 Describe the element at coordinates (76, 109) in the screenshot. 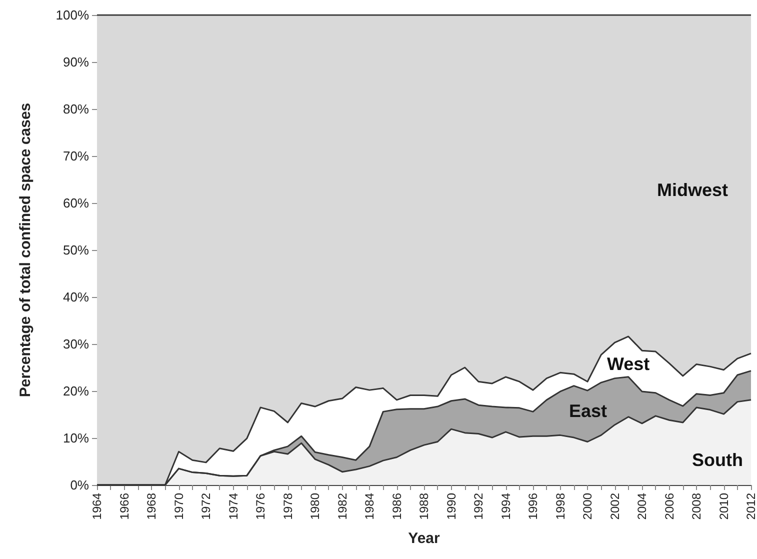

I see `y-tick-label: 80%` at that location.